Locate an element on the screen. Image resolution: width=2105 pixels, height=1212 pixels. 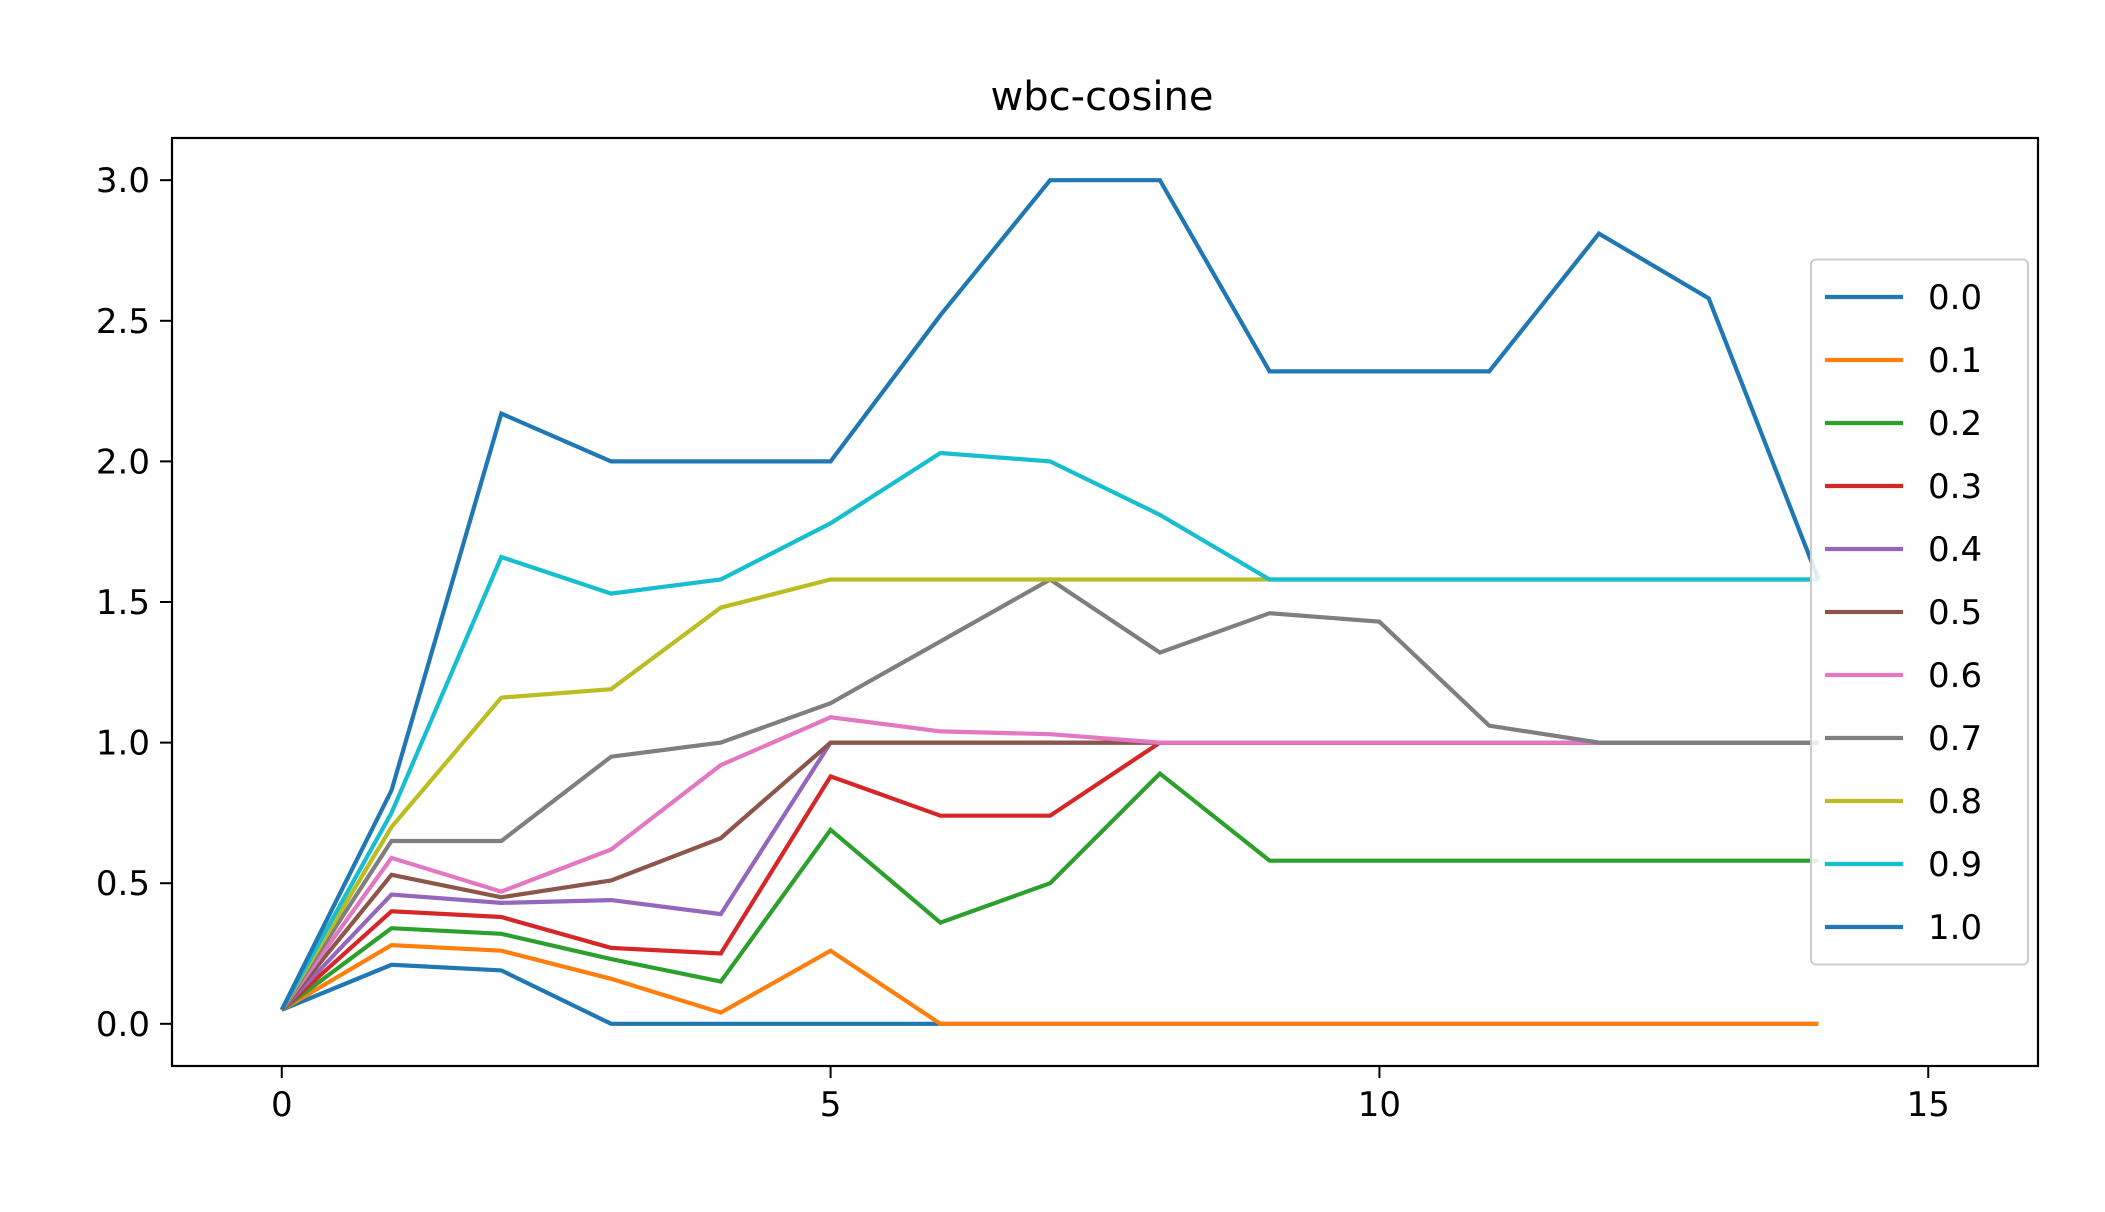
legend-label: 0.0 is located at coordinates (1955, 298).